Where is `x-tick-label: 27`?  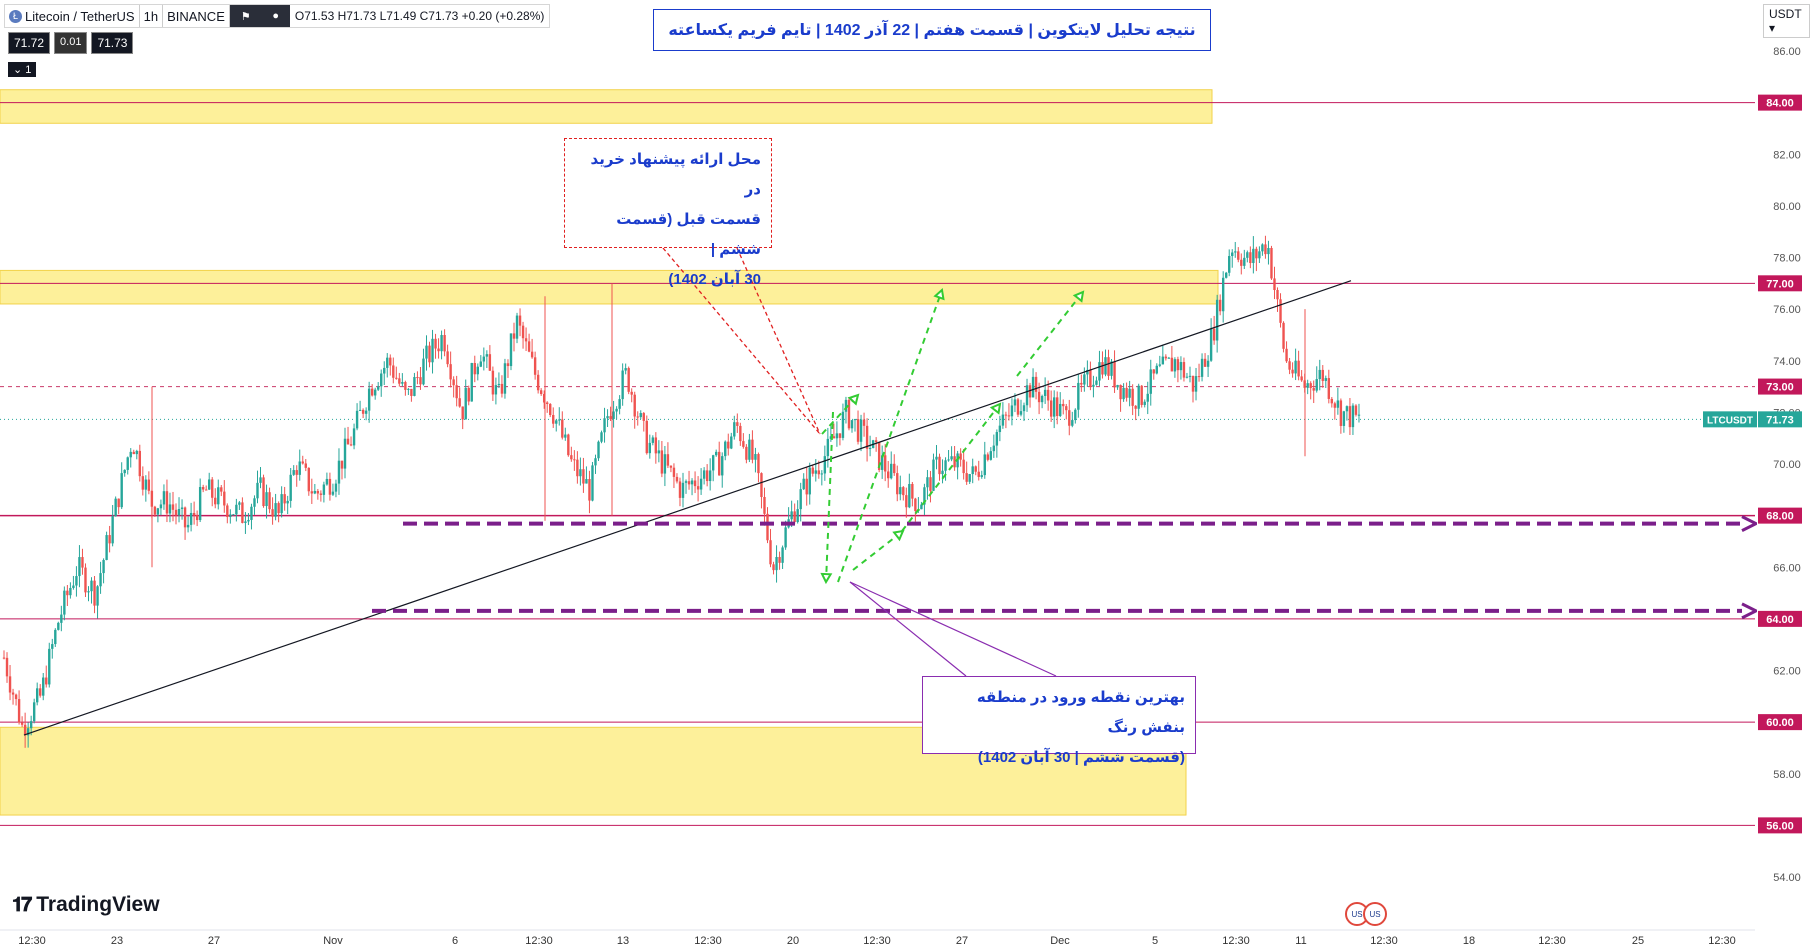 x-tick-label: 27 is located at coordinates (962, 941).